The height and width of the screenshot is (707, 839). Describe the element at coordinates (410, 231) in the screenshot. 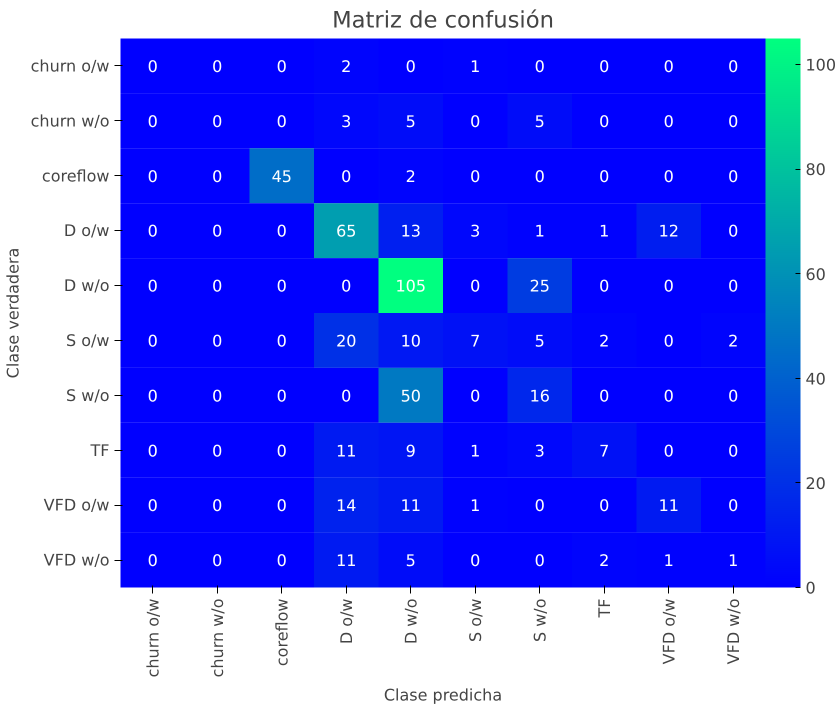

I see `data-label: 13` at that location.